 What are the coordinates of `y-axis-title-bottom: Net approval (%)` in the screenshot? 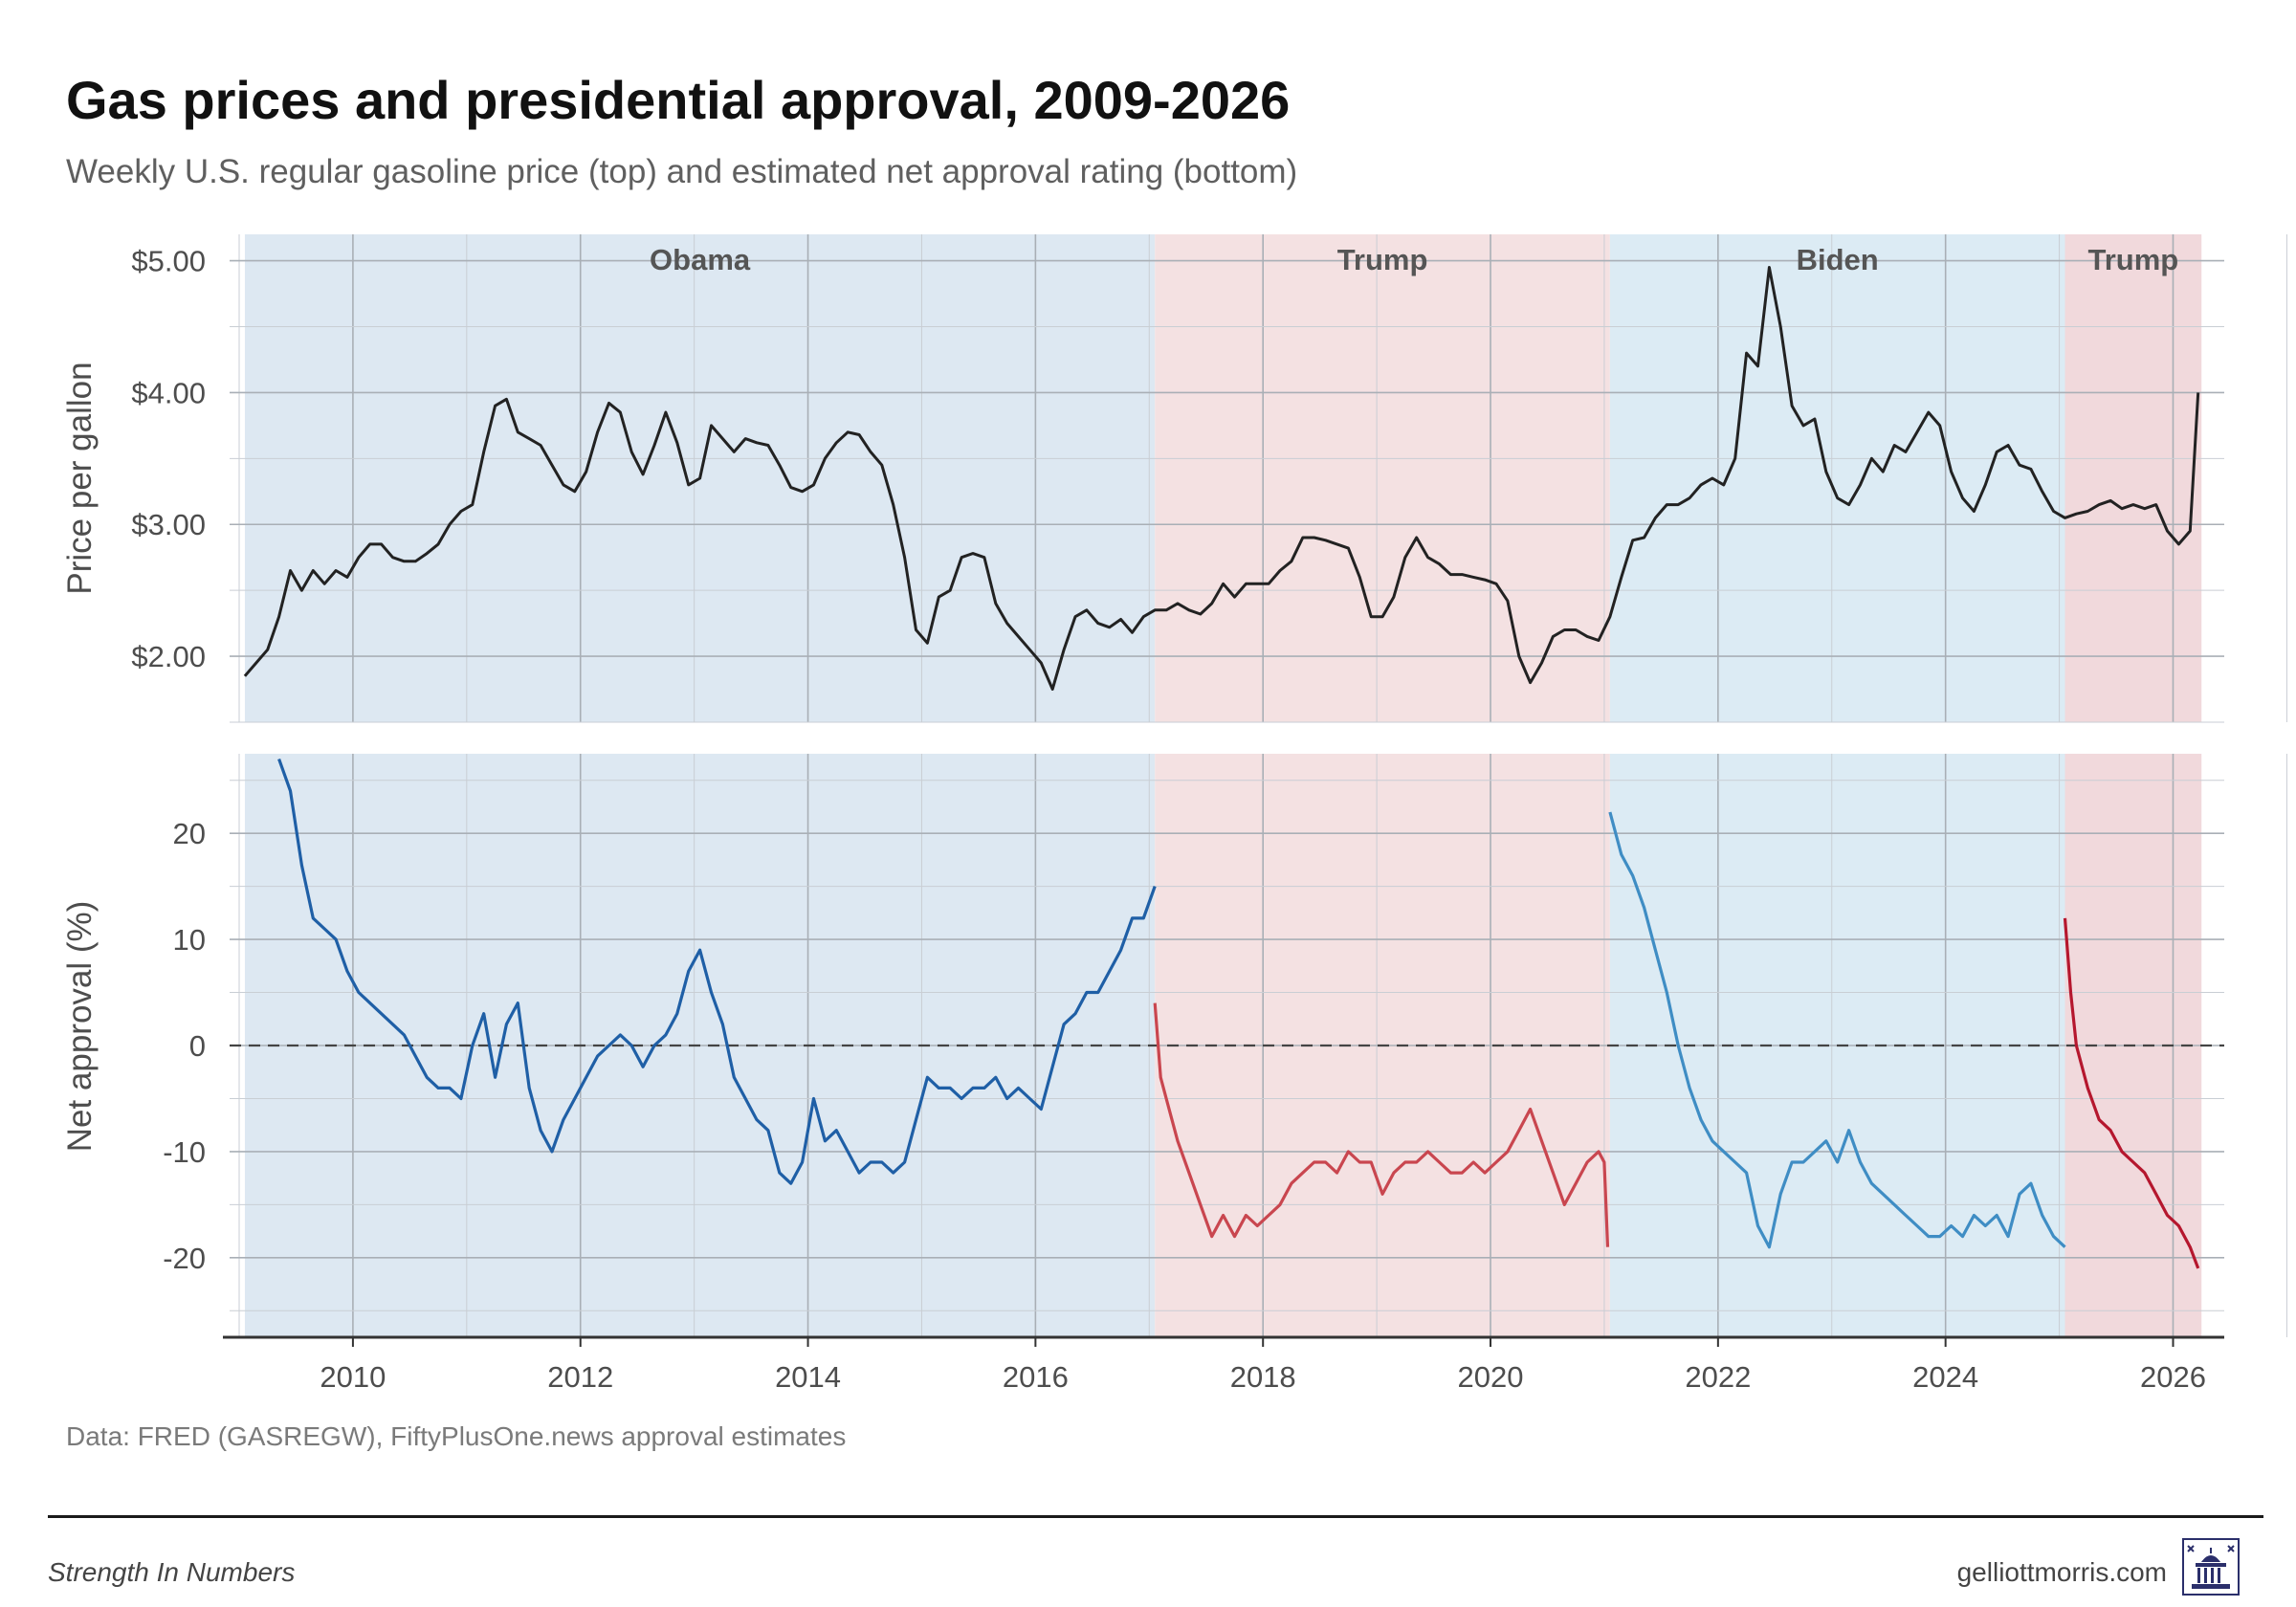 It's located at (80, 1027).